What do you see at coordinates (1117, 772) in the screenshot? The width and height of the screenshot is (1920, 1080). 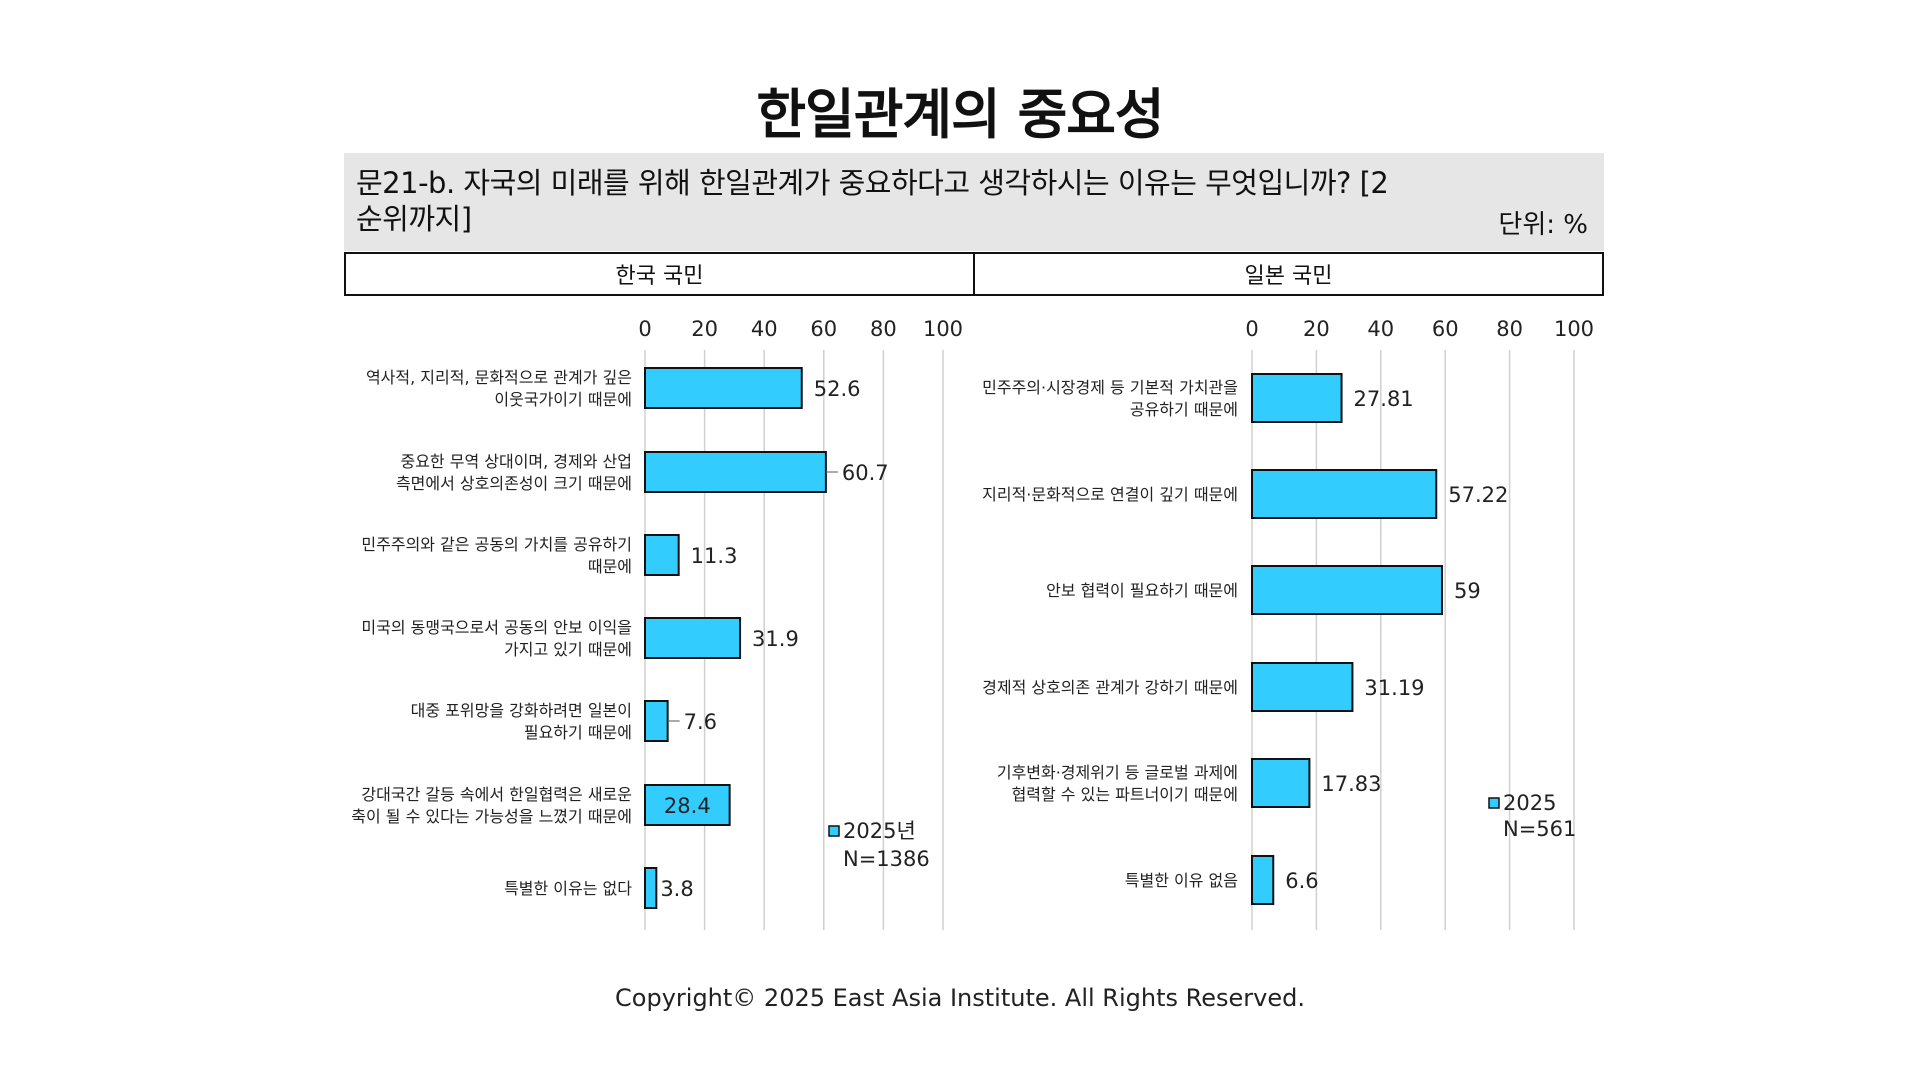 I see `category-label-japan-4-0: 기후변화·경제위기 등 글로벌 과제에` at bounding box center [1117, 772].